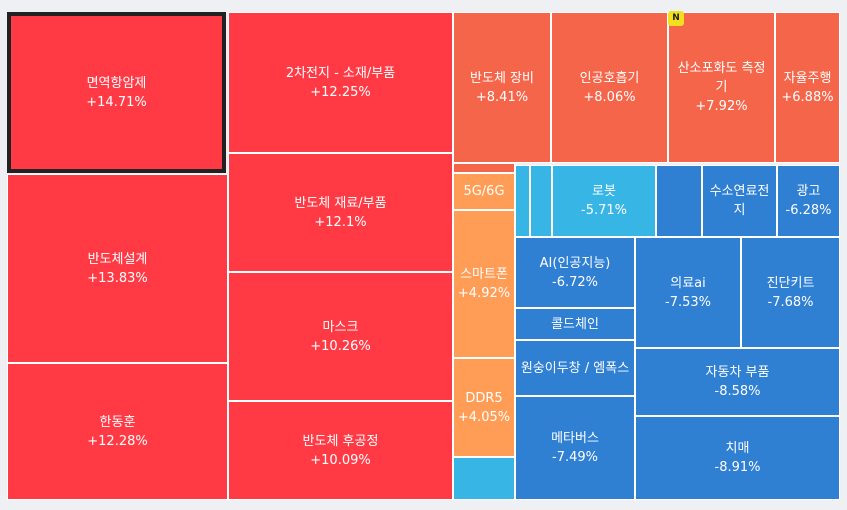 Image resolution: width=847 pixels, height=510 pixels. I want to click on tile-change: +14.71%, so click(116, 102).